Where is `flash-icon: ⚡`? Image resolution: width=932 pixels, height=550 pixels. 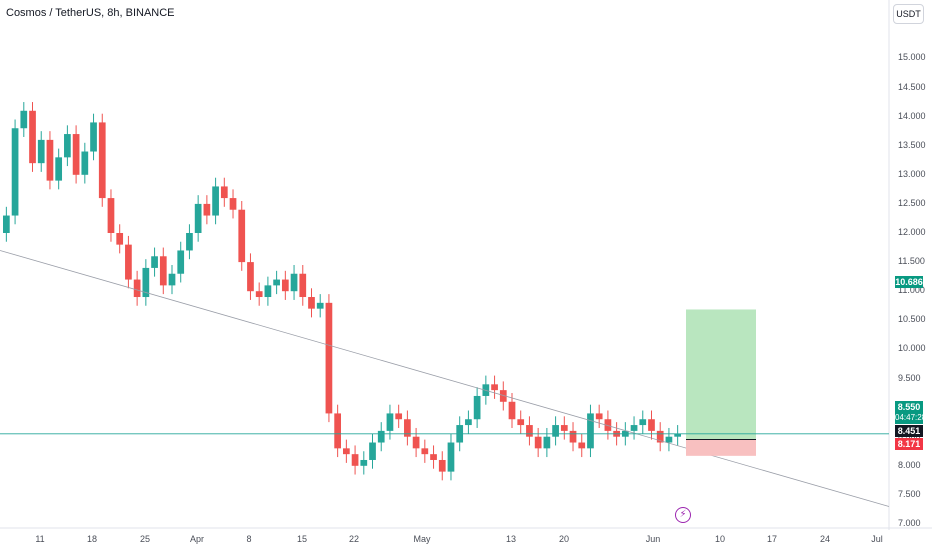
flash-icon: ⚡ is located at coordinates (683, 515).